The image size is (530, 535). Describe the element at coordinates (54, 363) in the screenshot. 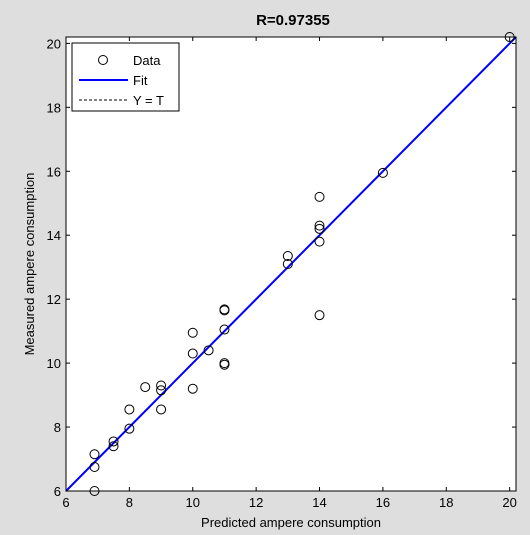

I see `y-tick-label: 10` at that location.